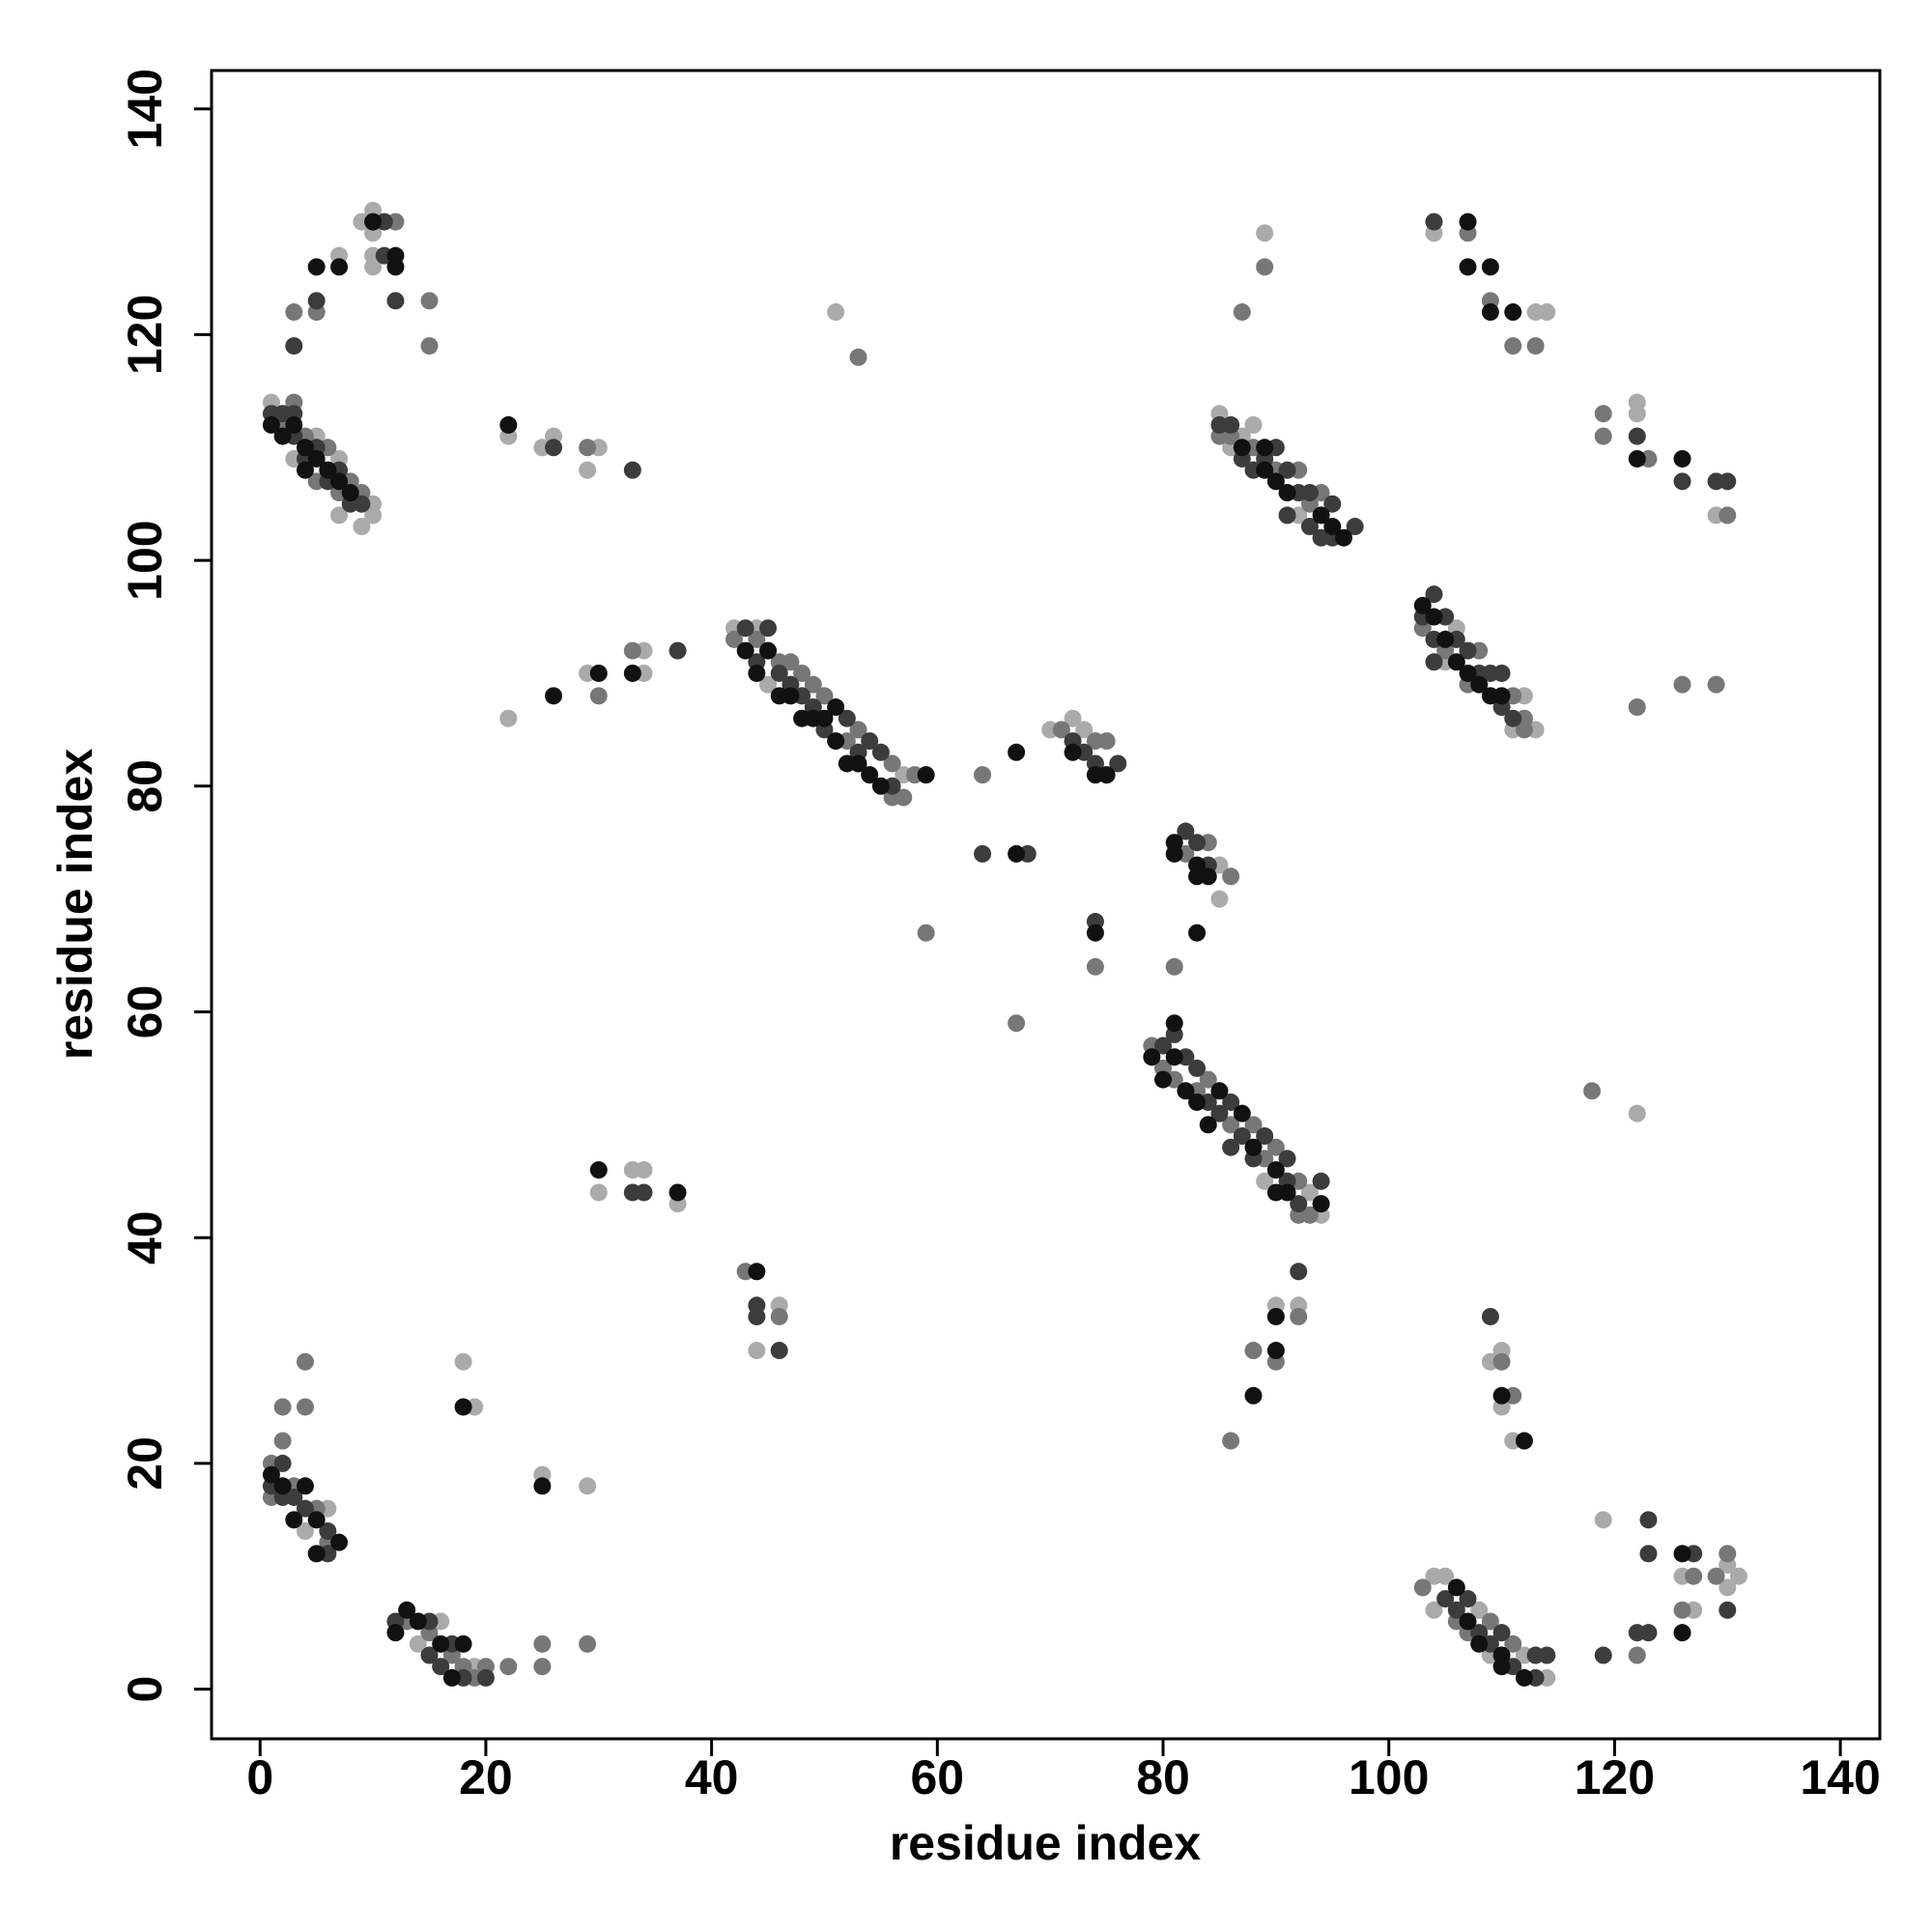 The height and width of the screenshot is (1932, 1932). What do you see at coordinates (145, 560) in the screenshot?
I see `y-tick-label: 100` at bounding box center [145, 560].